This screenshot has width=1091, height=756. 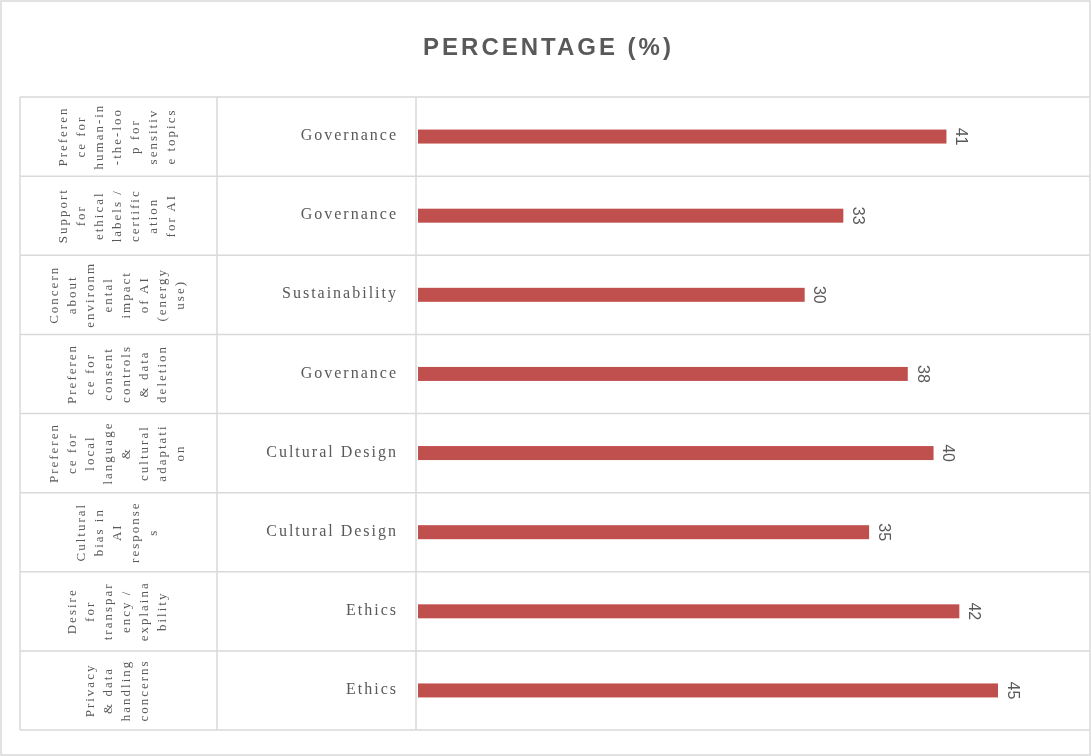 What do you see at coordinates (117, 453) in the screenshot?
I see `y-tick-label: Preference for local language & cultural adaptation` at bounding box center [117, 453].